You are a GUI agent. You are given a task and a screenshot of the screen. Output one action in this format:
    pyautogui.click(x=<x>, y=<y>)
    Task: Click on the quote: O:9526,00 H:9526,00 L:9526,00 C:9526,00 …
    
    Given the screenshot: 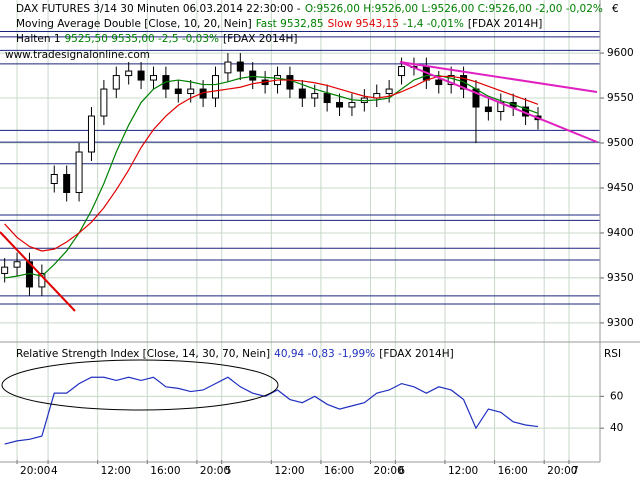 What is the action you would take?
    pyautogui.click(x=454, y=9)
    